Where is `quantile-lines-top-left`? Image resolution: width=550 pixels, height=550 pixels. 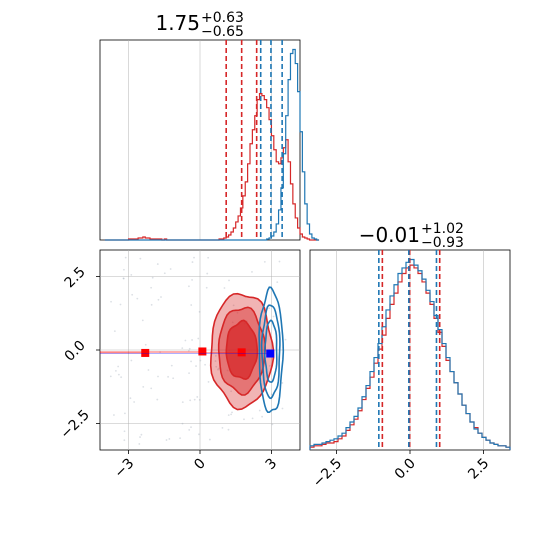 quantile-lines-top-left is located at coordinates (254, 140).